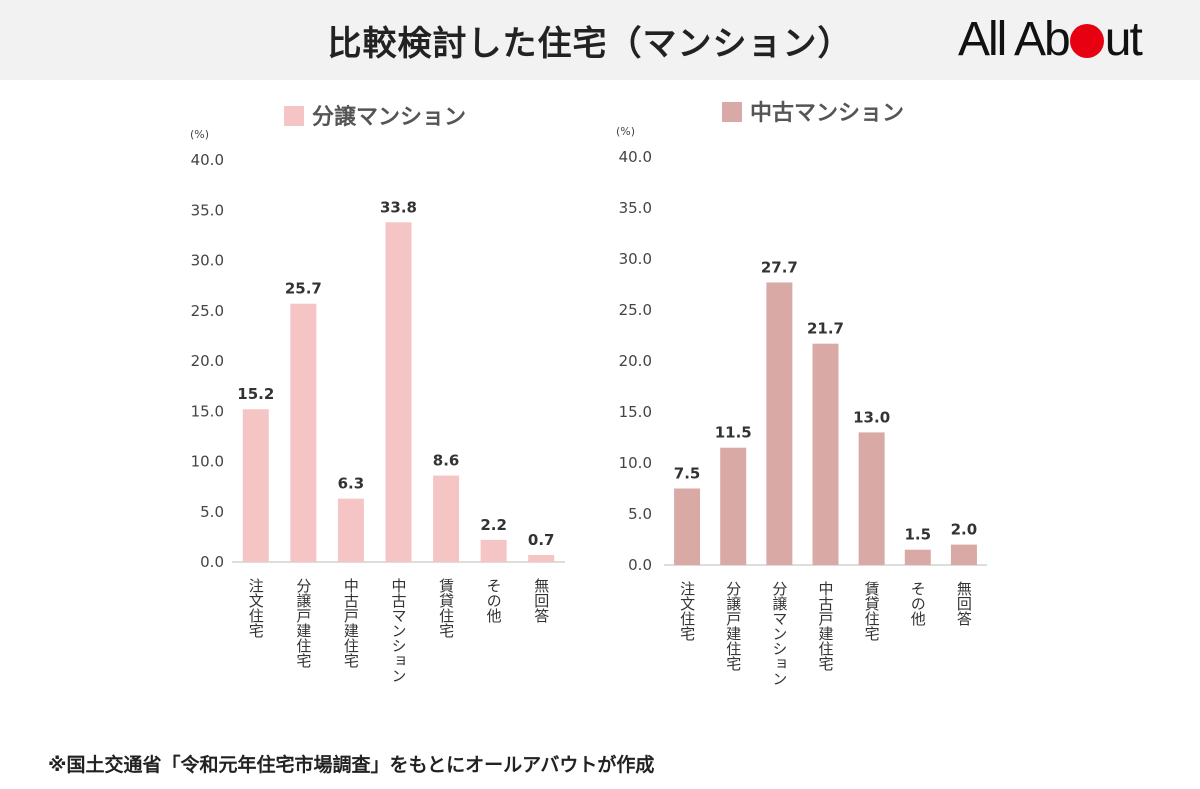 Image resolution: width=1200 pixels, height=789 pixels. I want to click on data-label: 1.5, so click(917, 535).